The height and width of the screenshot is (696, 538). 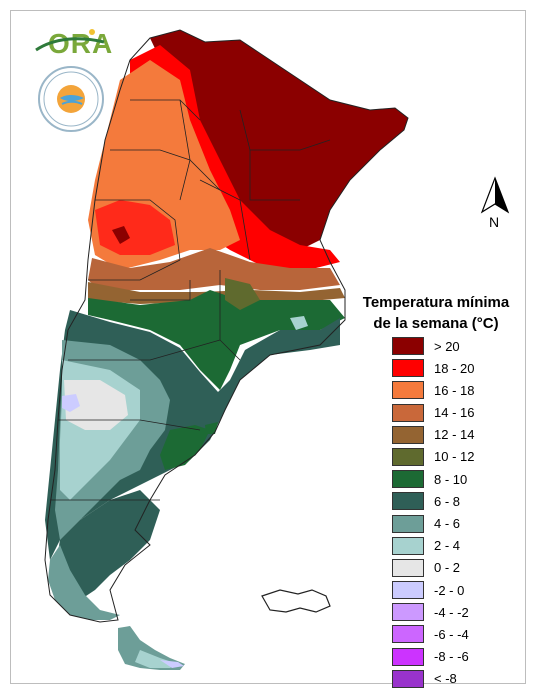 I want to click on legend-item: 16 - 18, so click(x=433, y=390).